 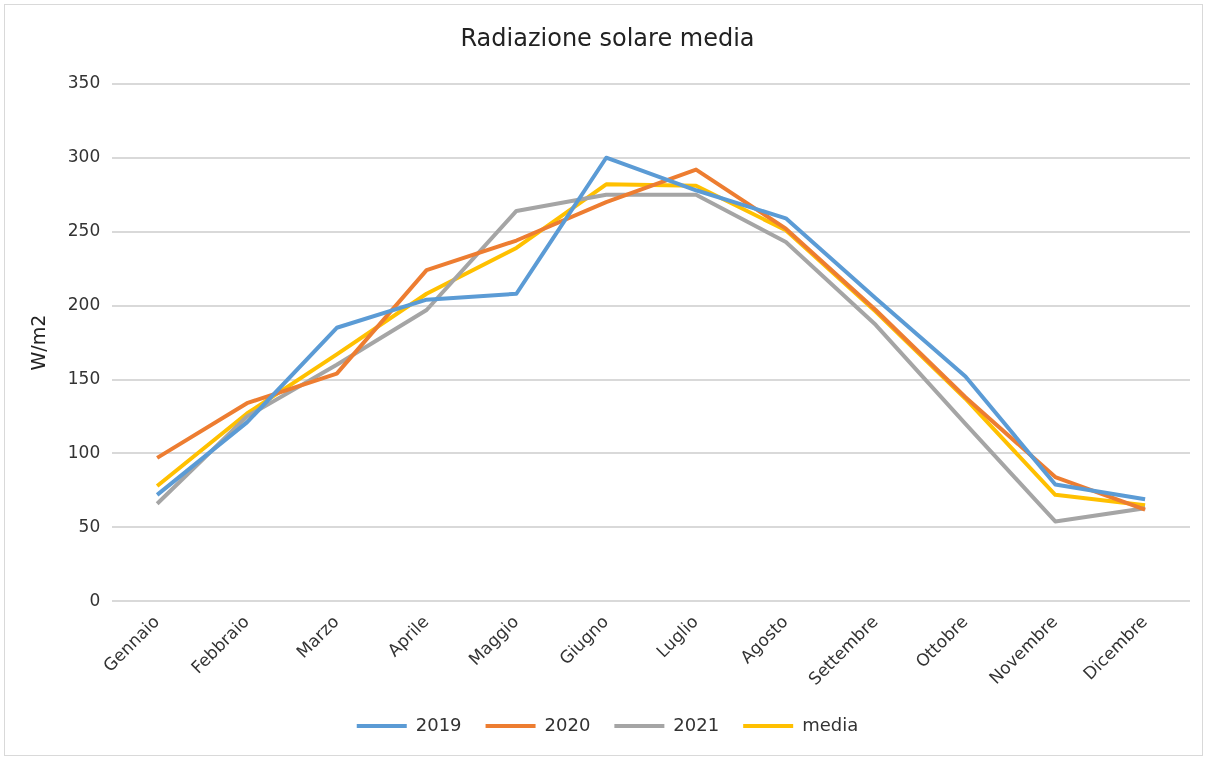 I want to click on chart-title: Radiazione solare media, so click(x=607, y=37).